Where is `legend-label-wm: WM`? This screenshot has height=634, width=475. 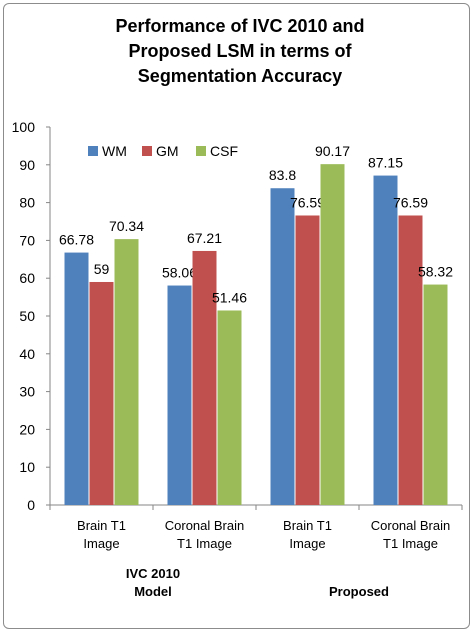 legend-label-wm: WM is located at coordinates (114, 151).